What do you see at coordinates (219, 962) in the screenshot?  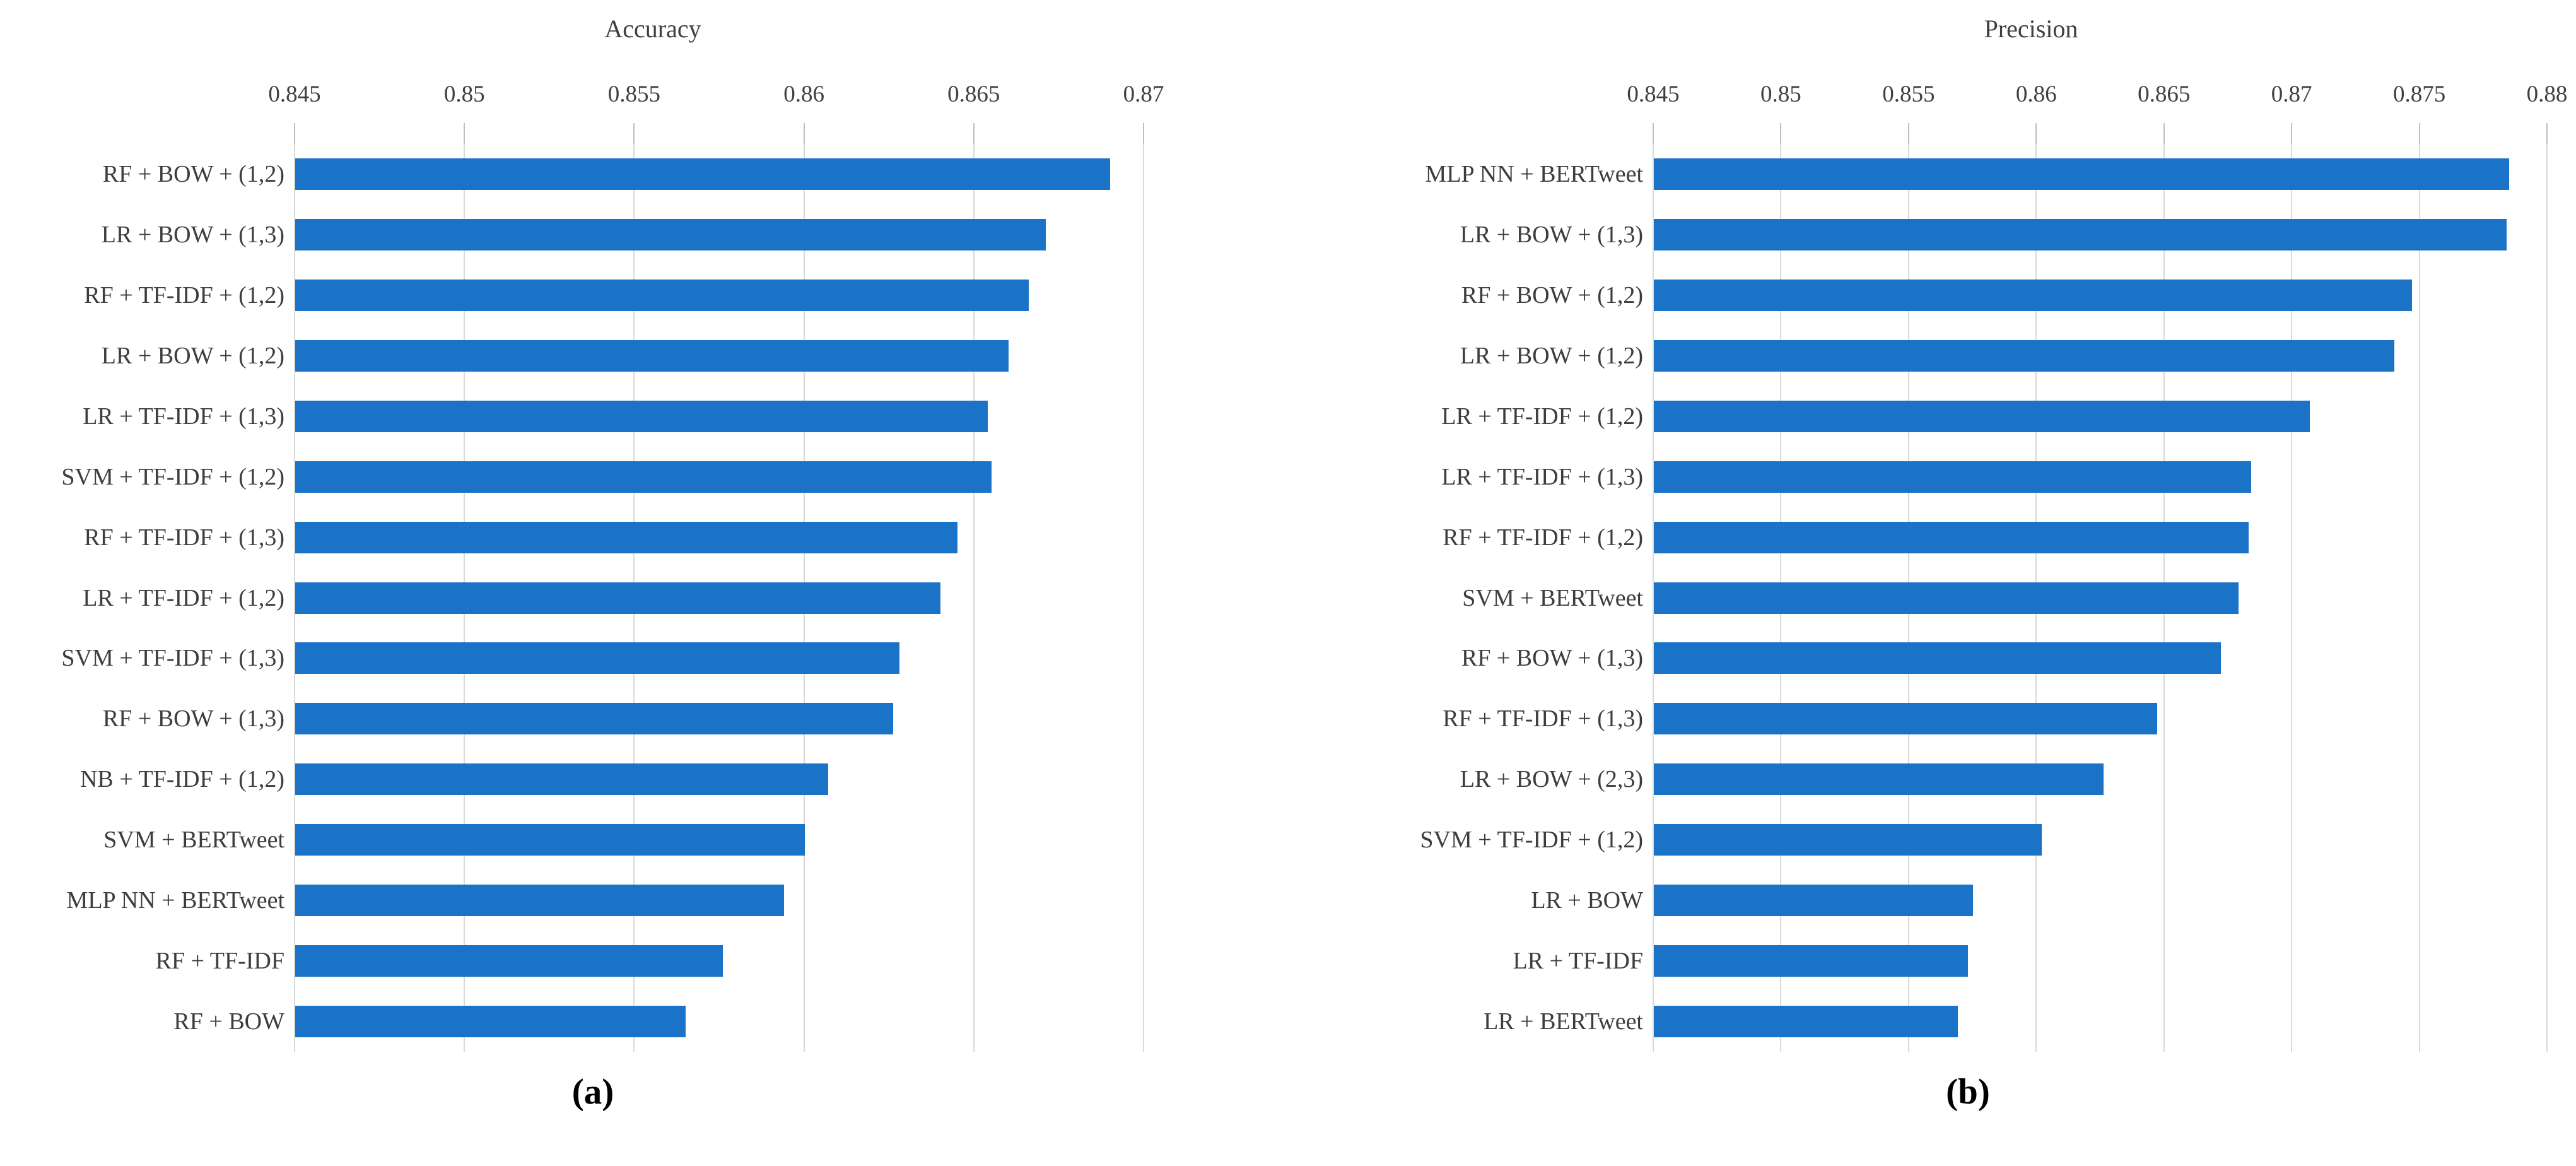 I see `category-label: RF + TF-IDF` at bounding box center [219, 962].